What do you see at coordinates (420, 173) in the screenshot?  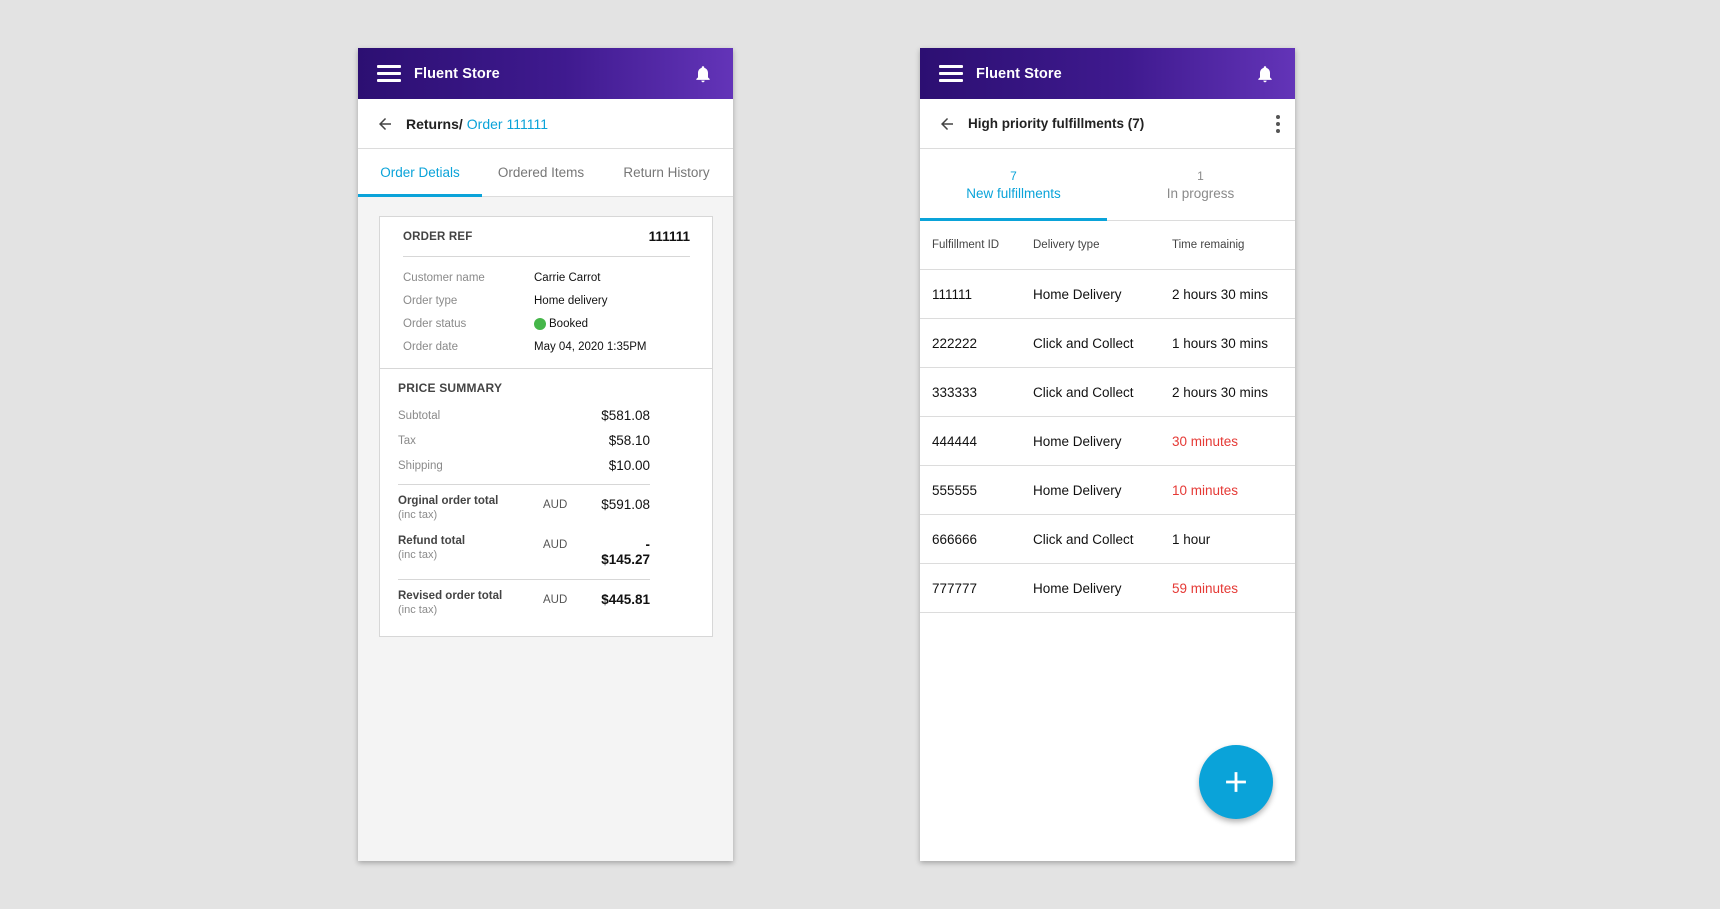 I see `tab-order-details: Order Detials` at bounding box center [420, 173].